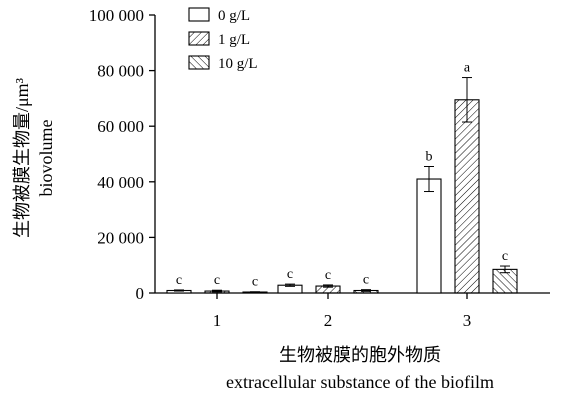  I want to click on legend-label: 1 g/L, so click(234, 40).